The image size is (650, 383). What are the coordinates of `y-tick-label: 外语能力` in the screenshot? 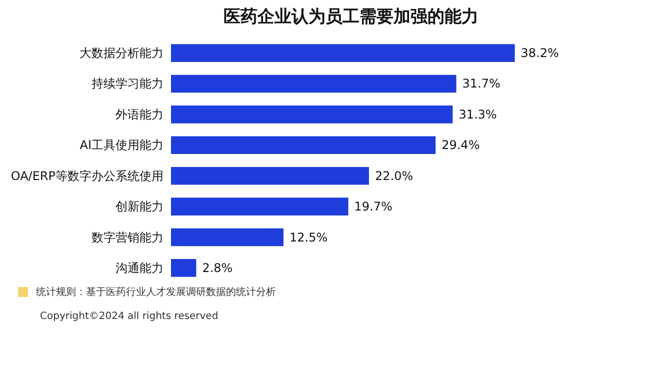 It's located at (140, 114).